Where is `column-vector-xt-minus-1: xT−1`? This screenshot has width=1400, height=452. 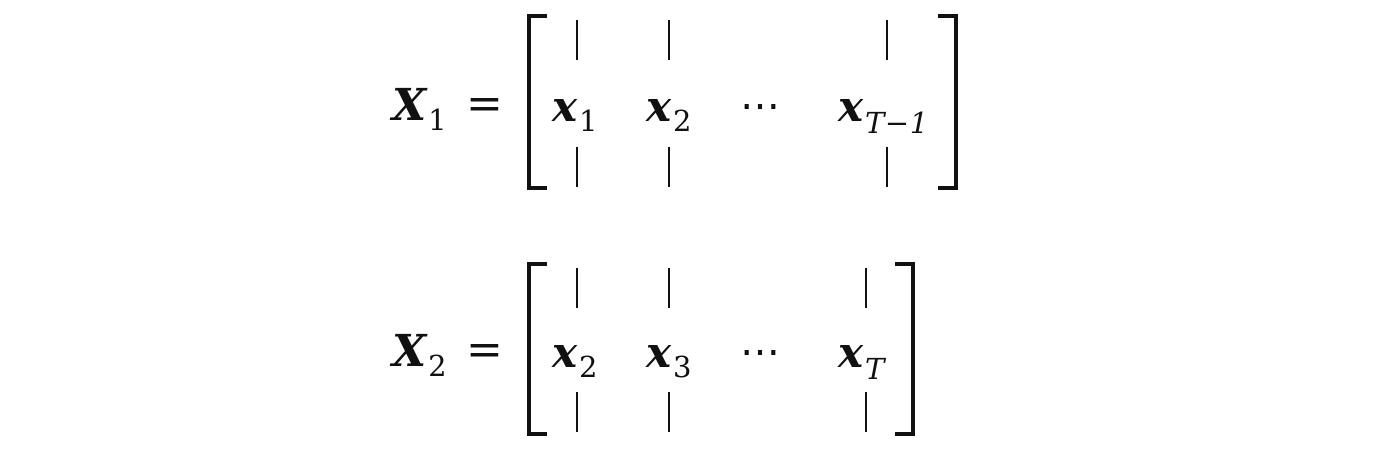
column-vector-xt-minus-1: xT−1 is located at coordinates (883, 112).